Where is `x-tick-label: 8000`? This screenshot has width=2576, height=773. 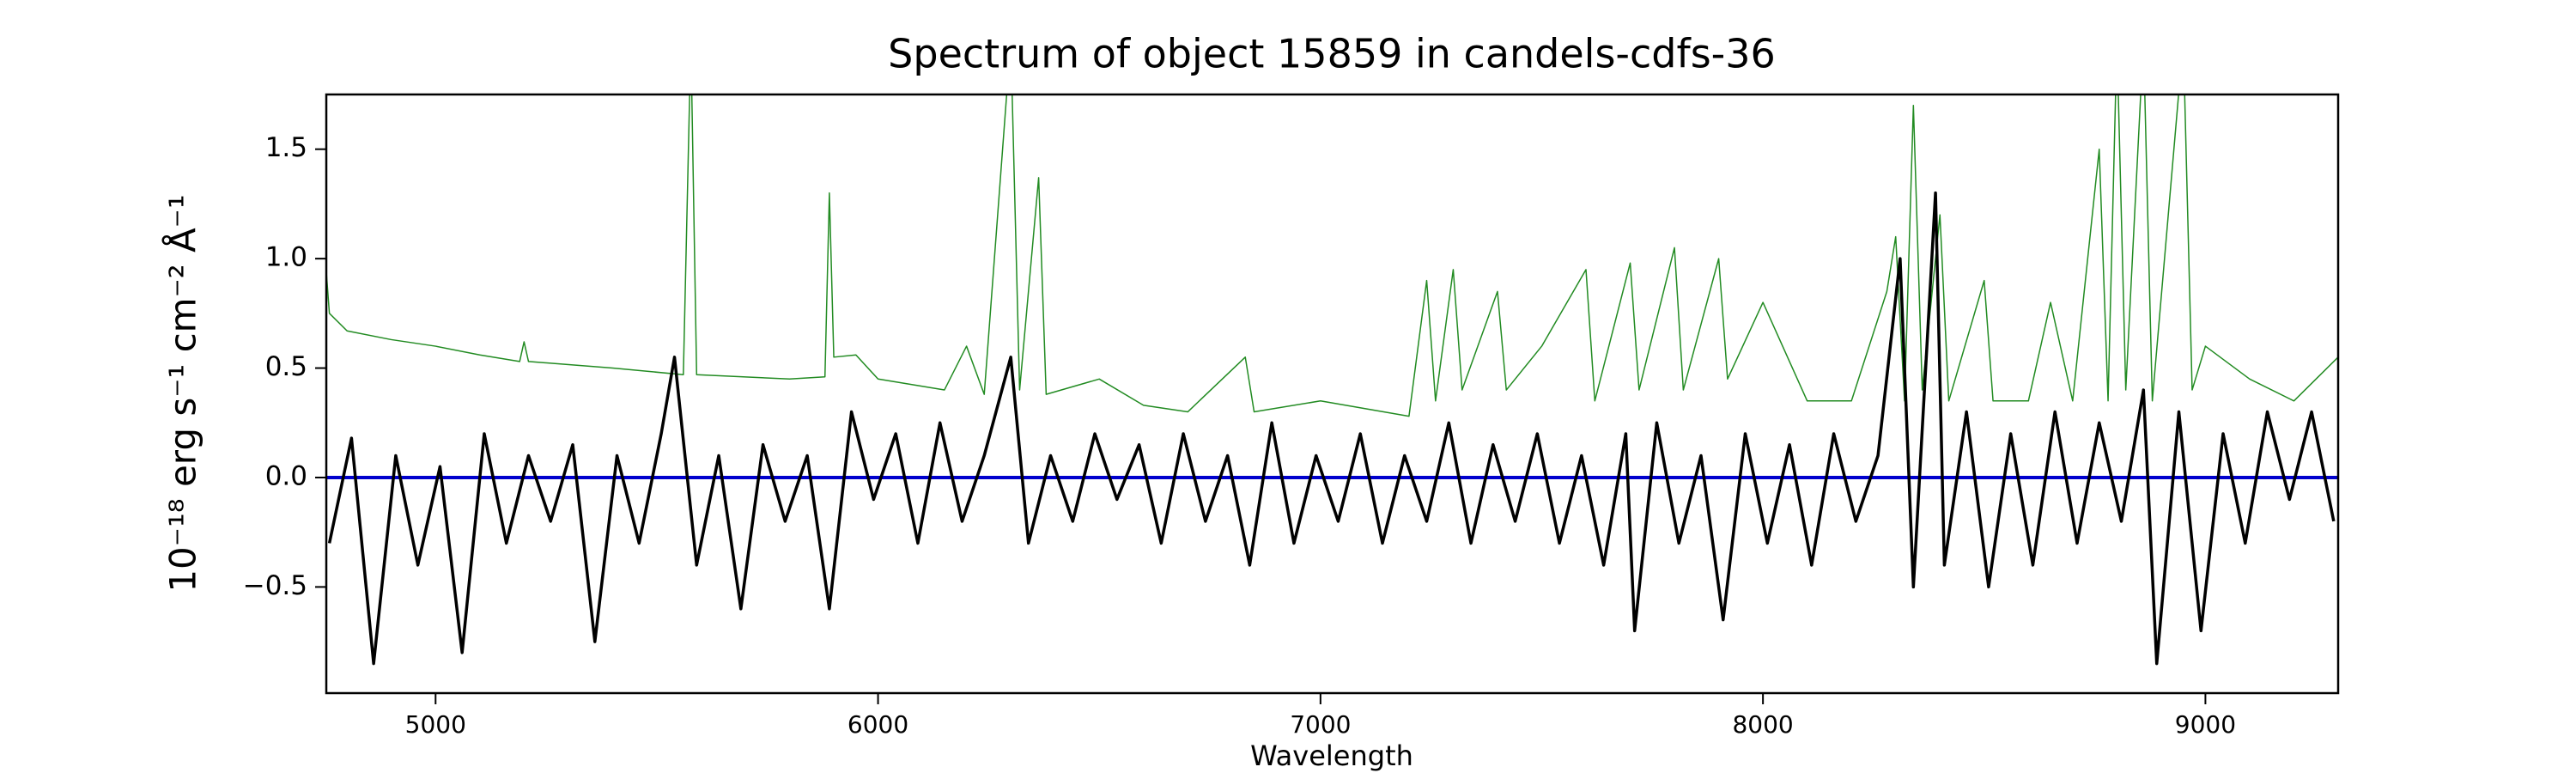
x-tick-label: 8000 is located at coordinates (1762, 724).